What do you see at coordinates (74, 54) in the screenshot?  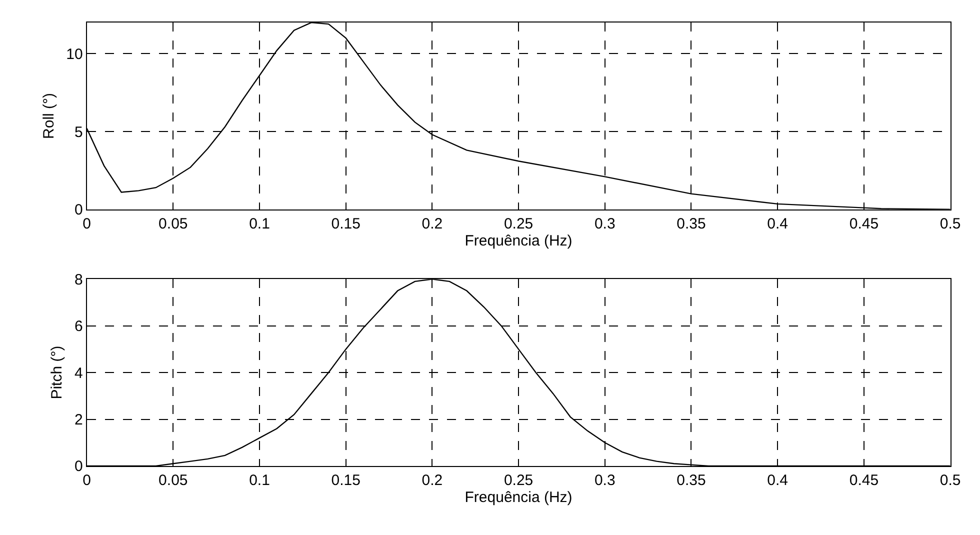 I see `y-tick-label: 10` at bounding box center [74, 54].